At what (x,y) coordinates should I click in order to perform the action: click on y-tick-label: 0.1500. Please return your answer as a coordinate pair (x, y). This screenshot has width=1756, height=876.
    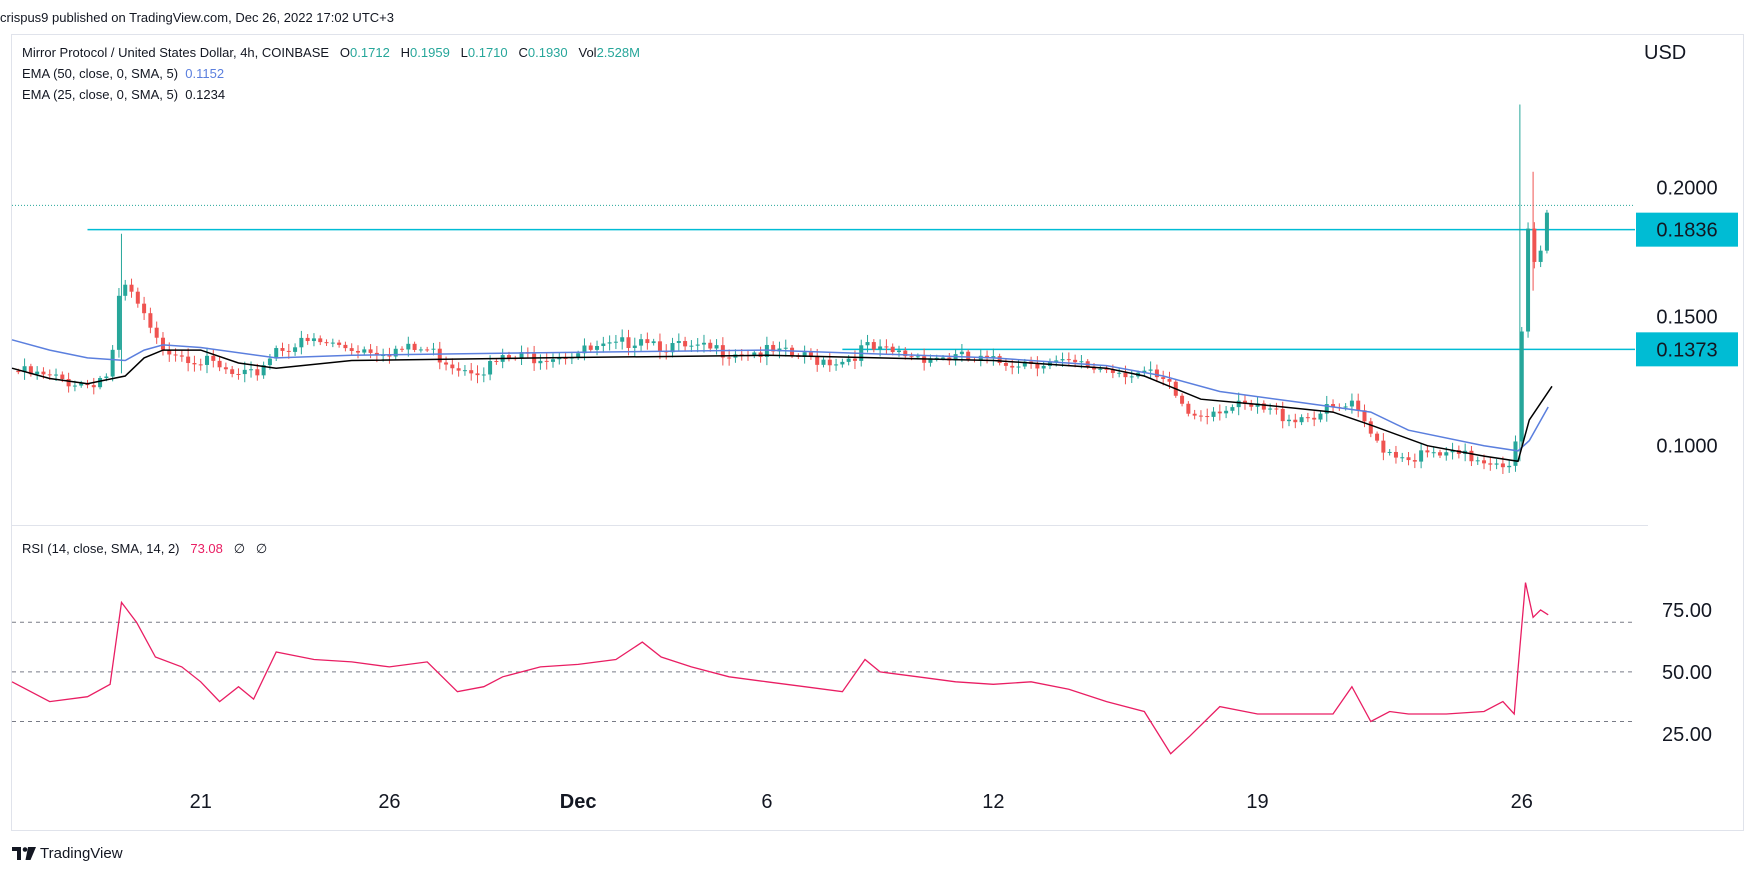
    Looking at the image, I should click on (1686, 318).